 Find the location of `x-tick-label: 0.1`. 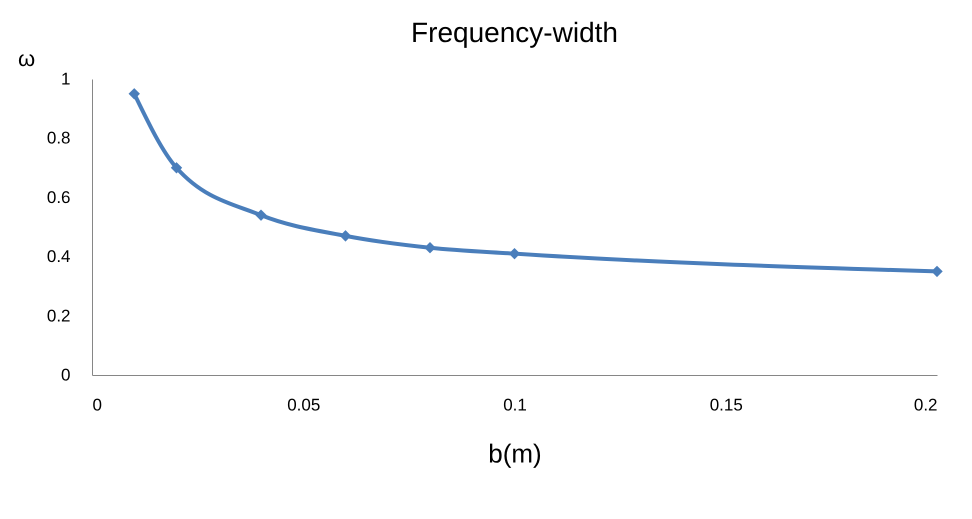

x-tick-label: 0.1 is located at coordinates (515, 405).